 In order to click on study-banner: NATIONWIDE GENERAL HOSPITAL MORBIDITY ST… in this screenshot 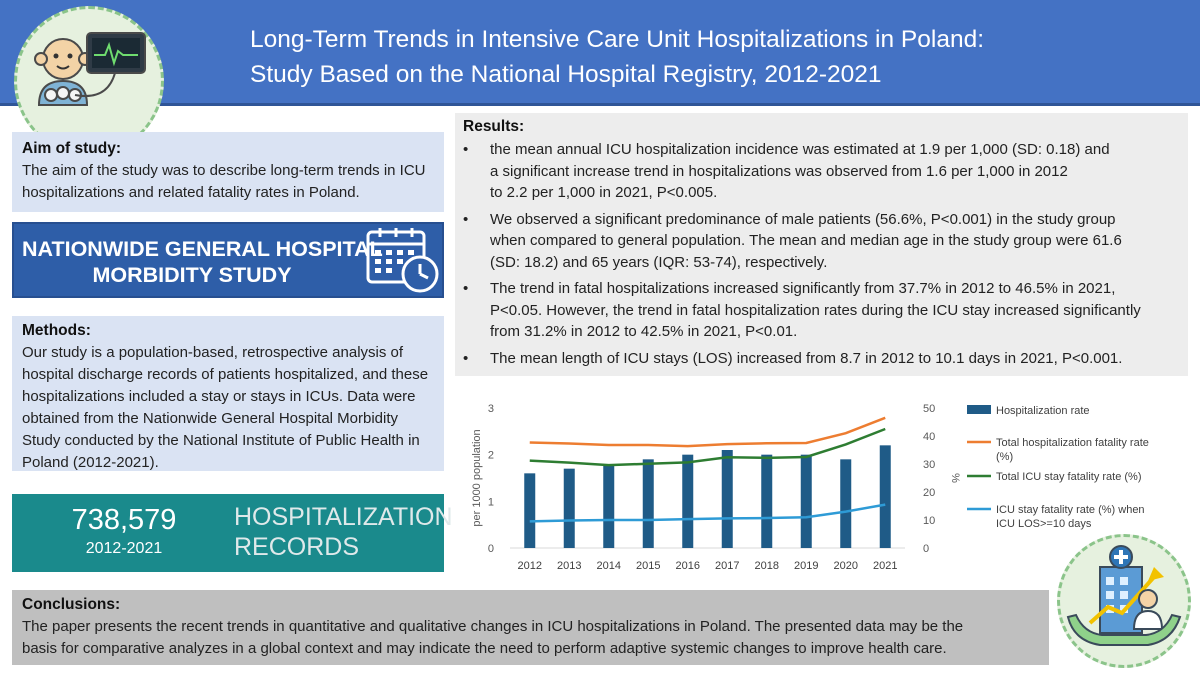, I will do `click(228, 260)`.